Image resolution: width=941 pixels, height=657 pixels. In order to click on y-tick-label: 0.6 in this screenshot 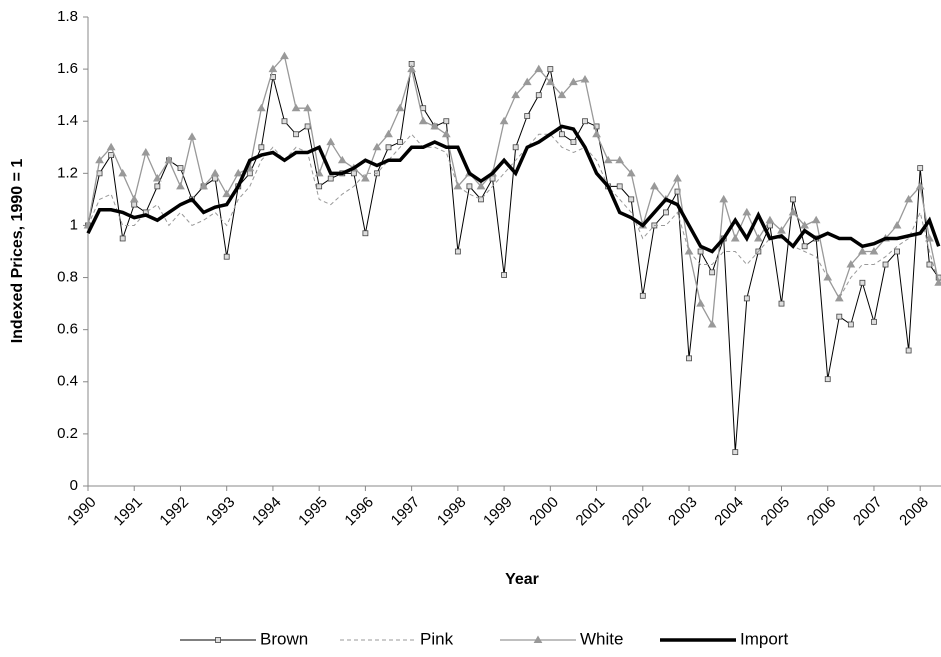, I will do `click(67, 329)`.